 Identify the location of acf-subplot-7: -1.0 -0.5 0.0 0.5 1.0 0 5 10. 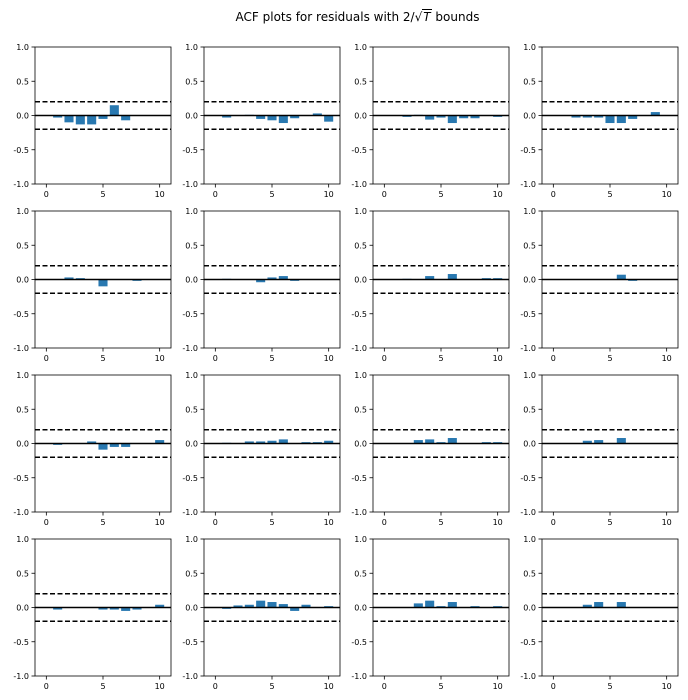
(430, 285).